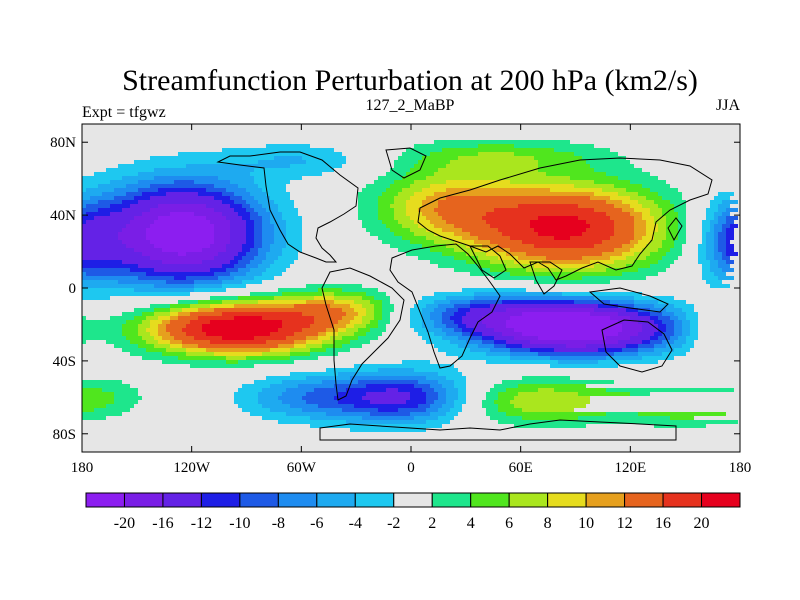 This screenshot has height=600, width=800. I want to click on colorbar-label: -4, so click(355, 523).